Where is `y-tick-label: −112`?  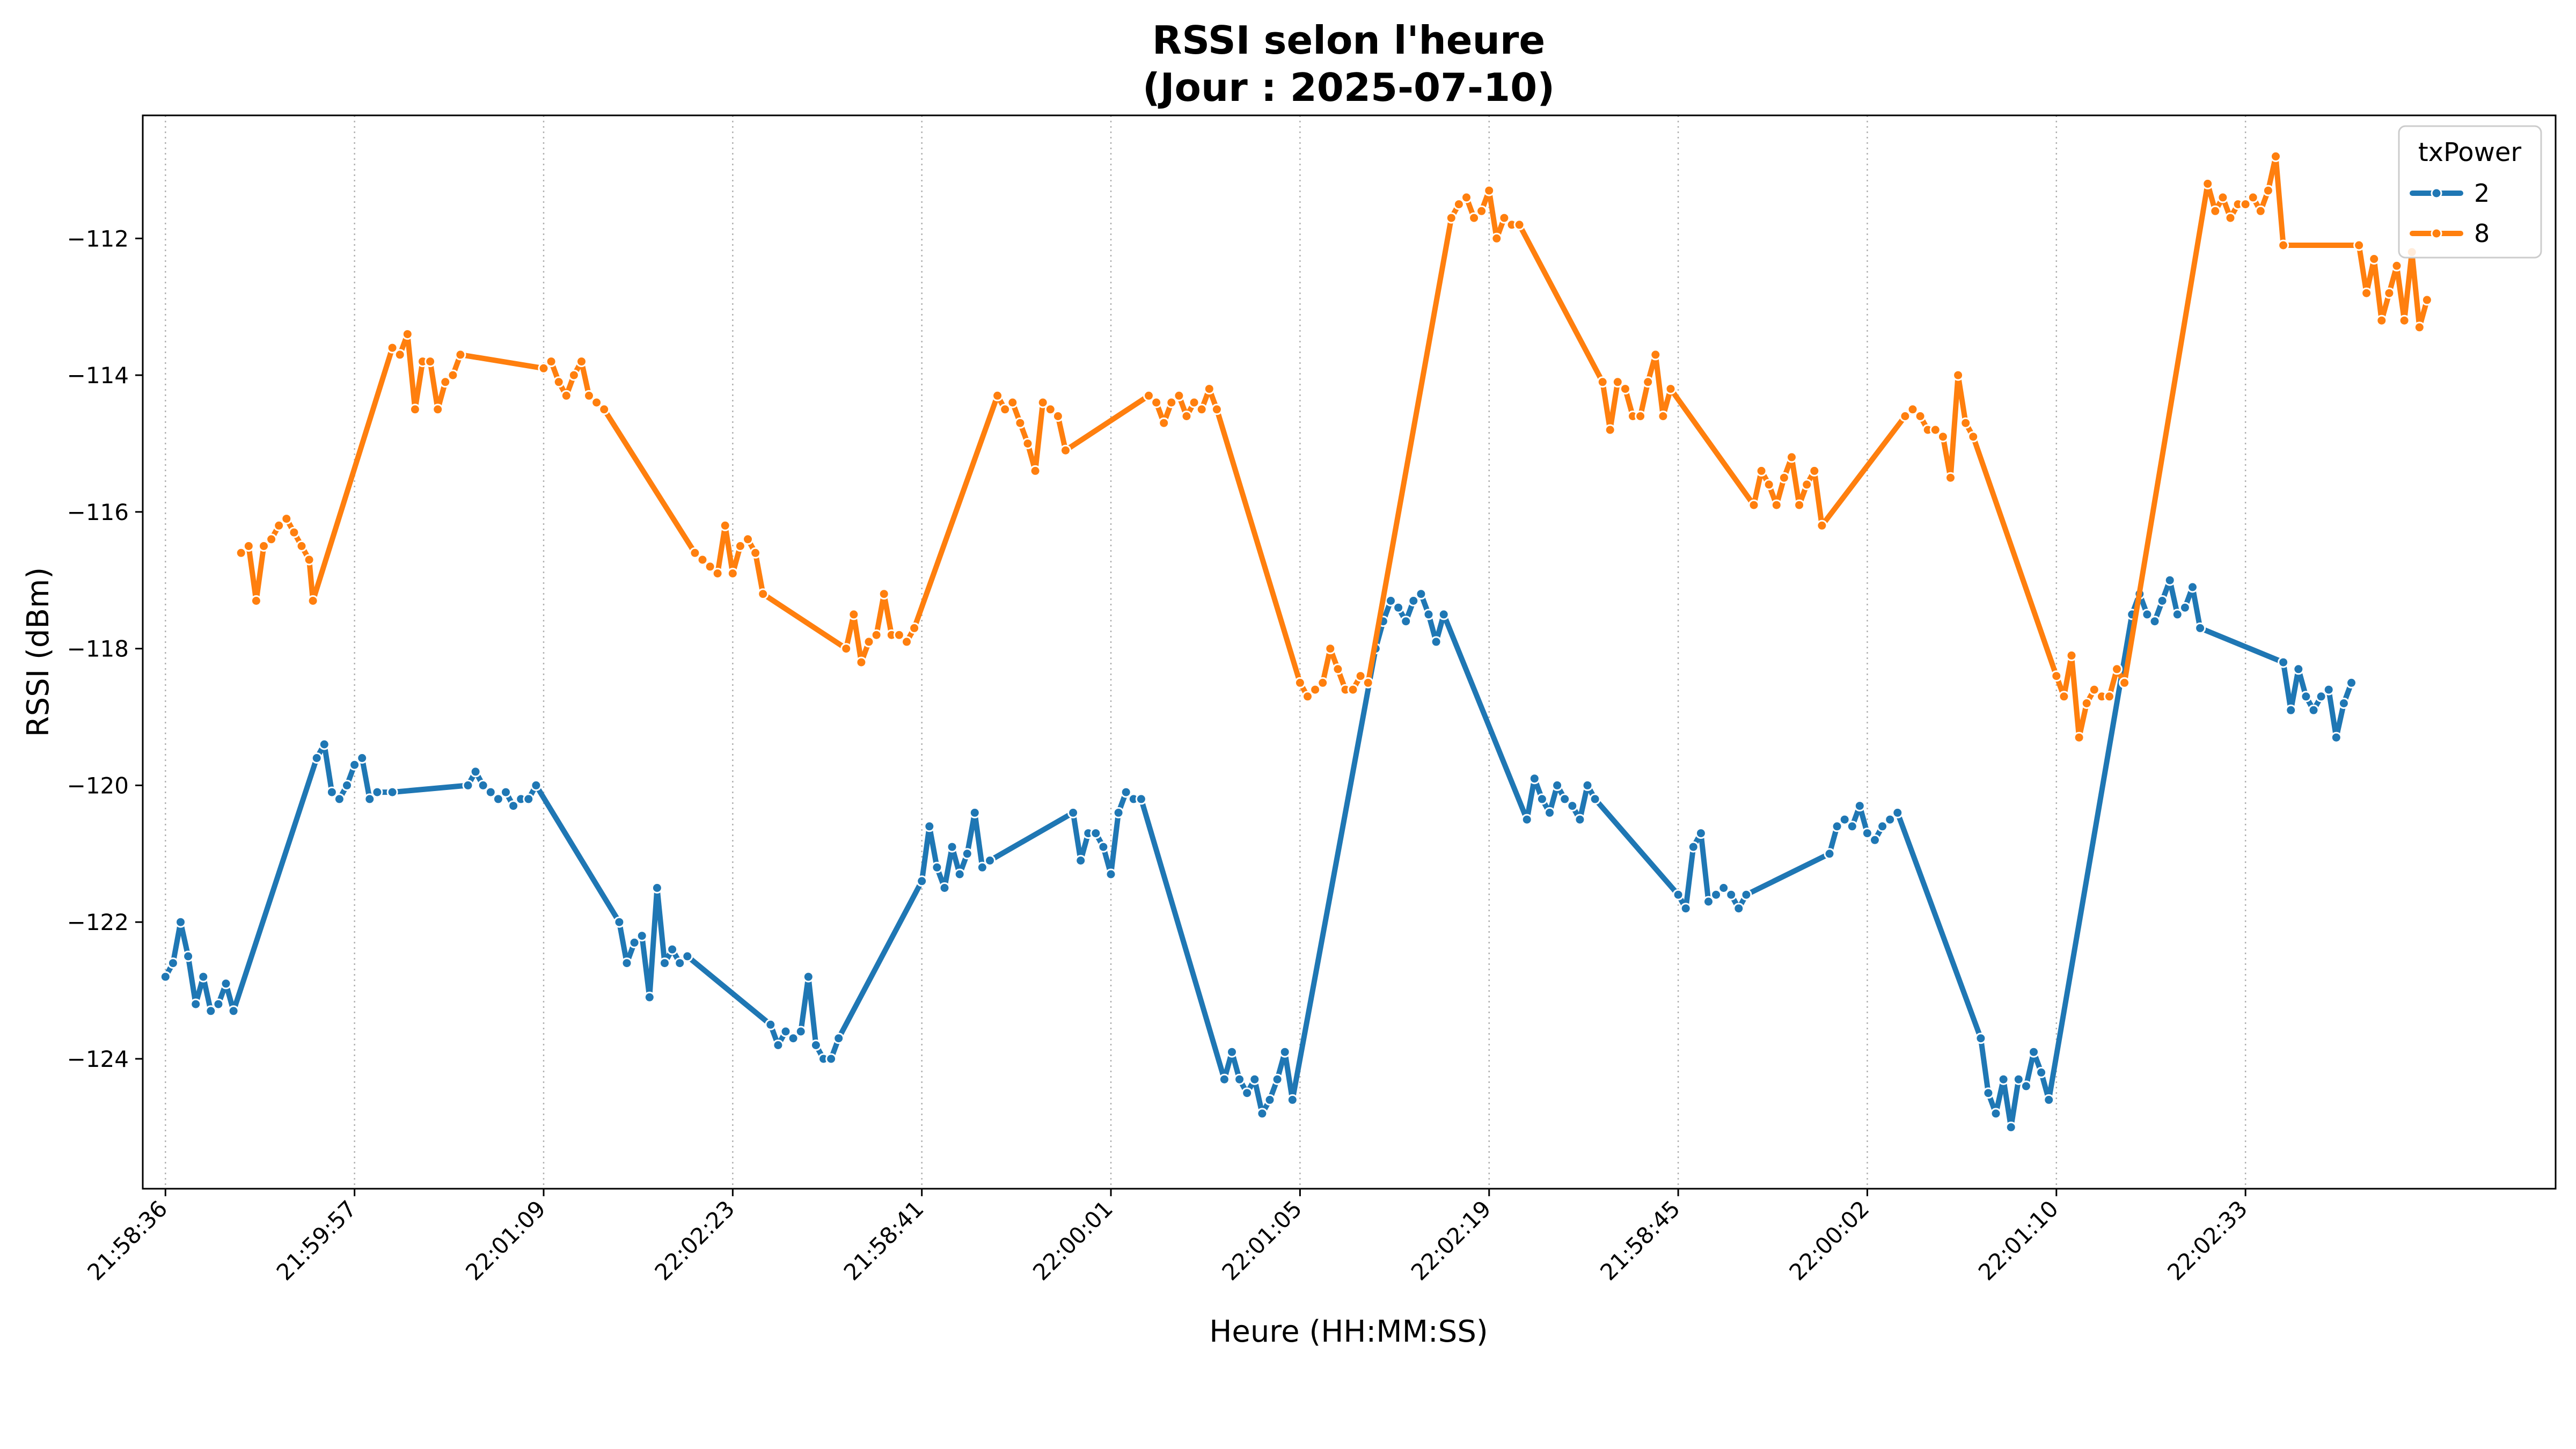 y-tick-label: −112 is located at coordinates (98, 238).